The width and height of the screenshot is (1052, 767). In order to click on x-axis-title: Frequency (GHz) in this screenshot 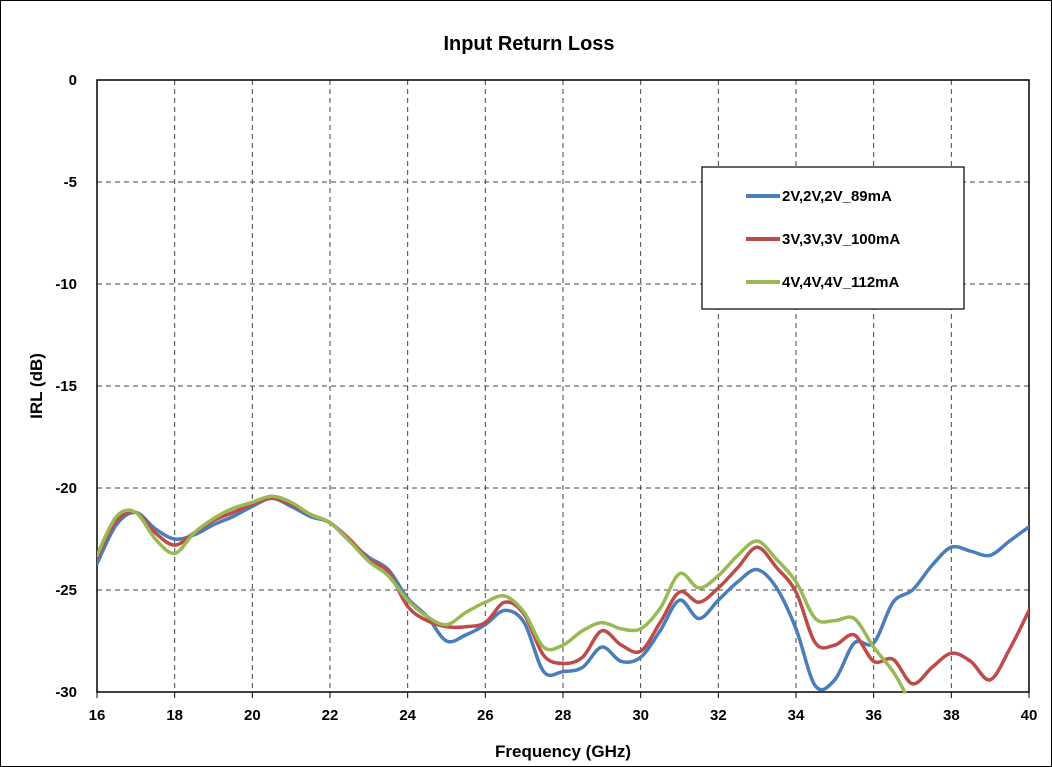, I will do `click(563, 751)`.